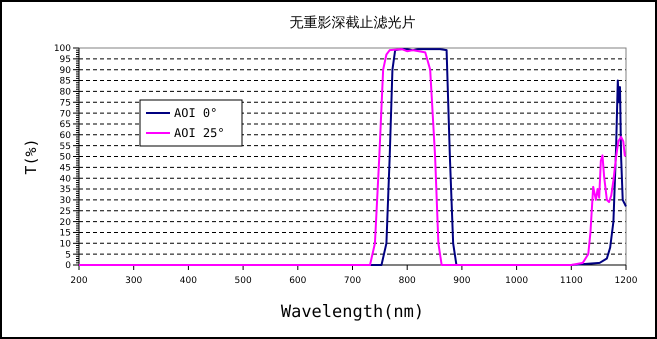 The height and width of the screenshot is (339, 657). What do you see at coordinates (65, 125) in the screenshot?
I see `y-tick-label: 65` at bounding box center [65, 125].